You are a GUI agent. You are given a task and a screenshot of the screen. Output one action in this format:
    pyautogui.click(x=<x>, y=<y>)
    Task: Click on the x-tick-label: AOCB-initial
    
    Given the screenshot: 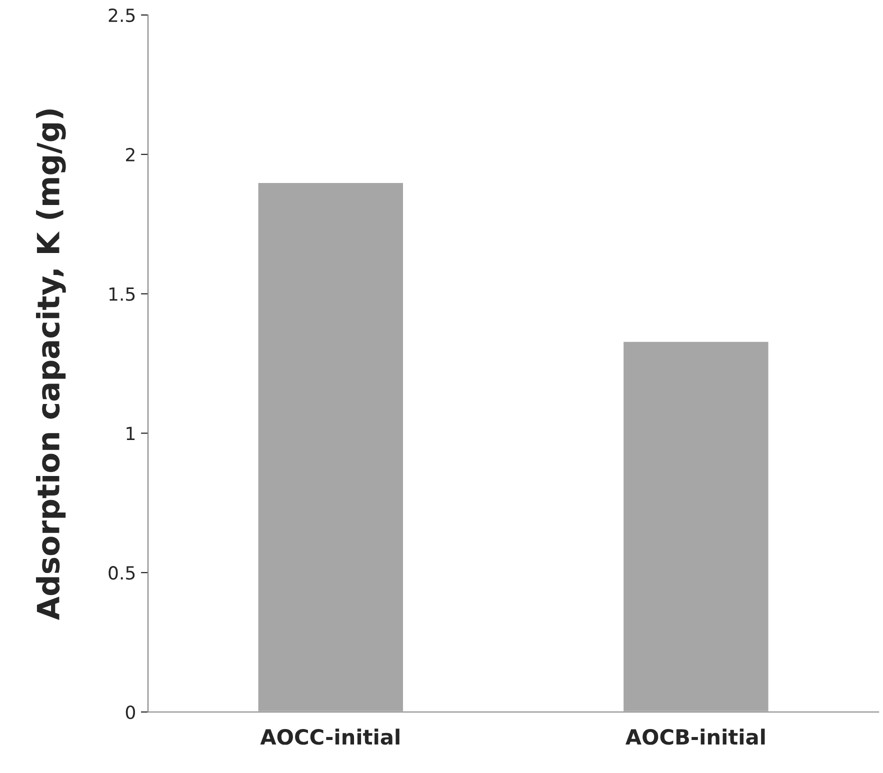 What is the action you would take?
    pyautogui.click(x=695, y=736)
    